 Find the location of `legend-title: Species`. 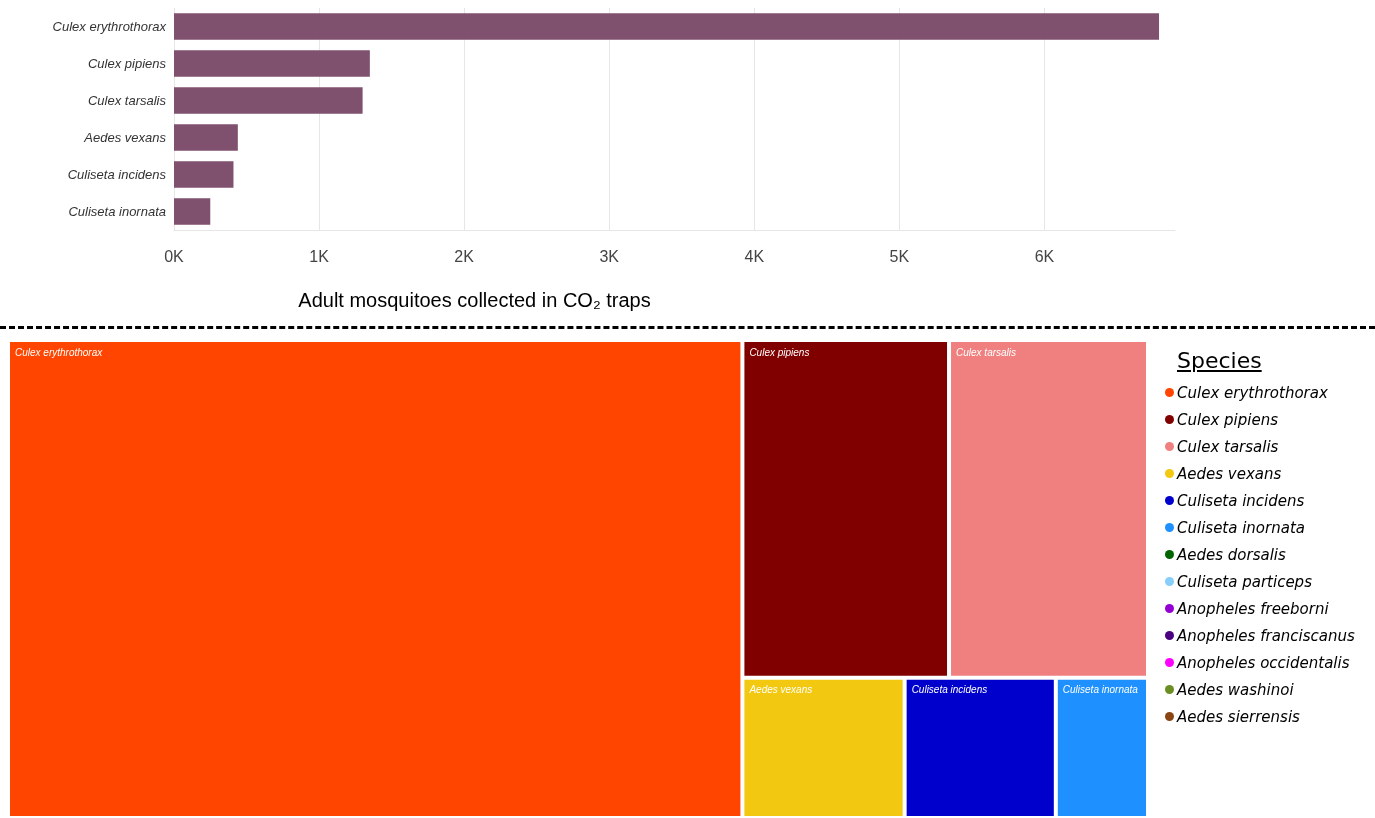

legend-title: Species is located at coordinates (1220, 360).